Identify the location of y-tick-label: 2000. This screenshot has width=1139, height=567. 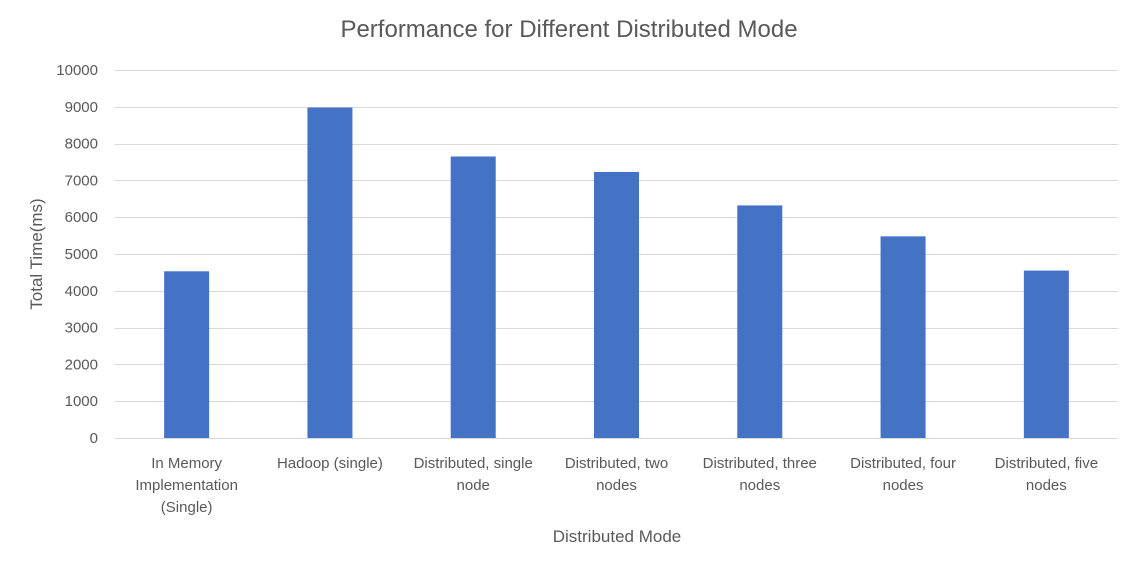
(81, 364).